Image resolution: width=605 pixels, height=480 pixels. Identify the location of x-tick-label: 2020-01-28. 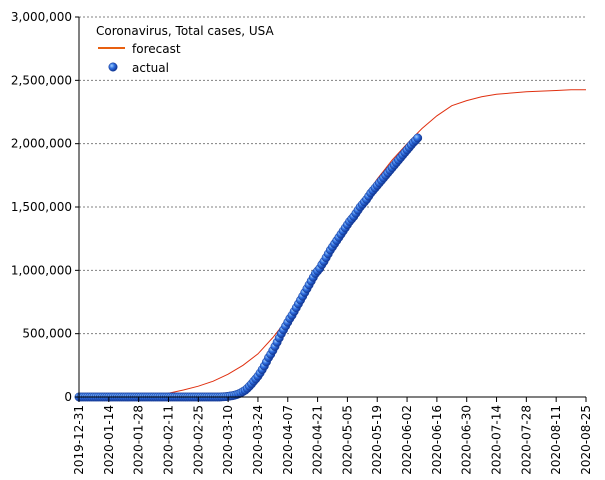
(139, 440).